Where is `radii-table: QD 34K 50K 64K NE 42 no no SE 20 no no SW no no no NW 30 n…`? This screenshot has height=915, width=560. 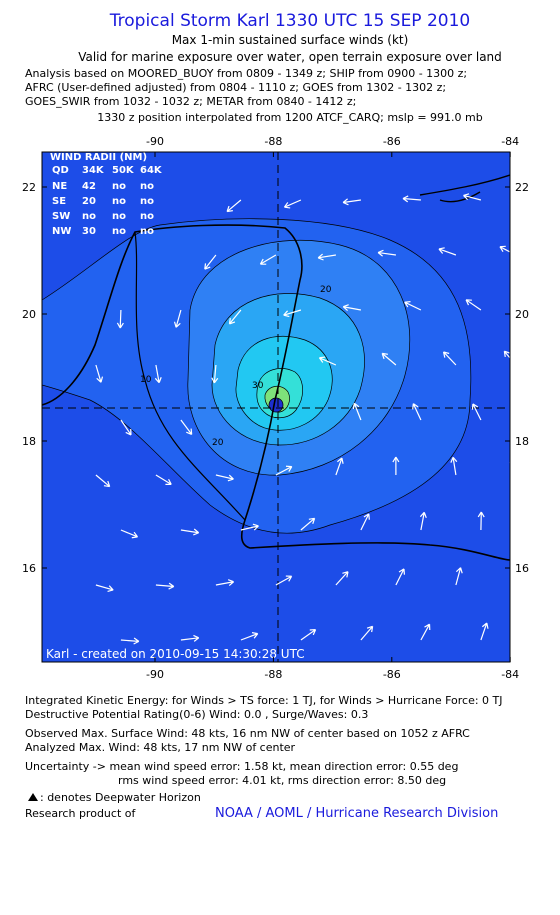
radii-table: QD 34K 50K 64K NE 42 no no SE 20 no no SW no no no NW 30 n… is located at coordinates (107, 201).